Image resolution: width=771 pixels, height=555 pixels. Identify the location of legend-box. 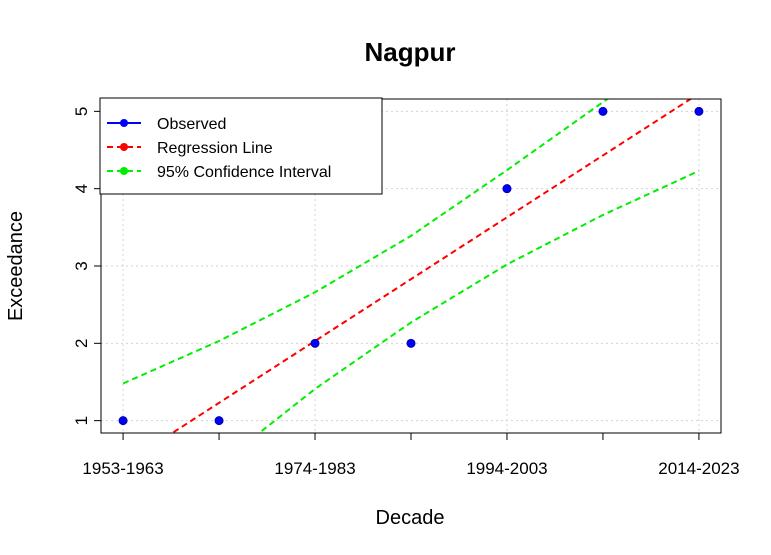
(241, 146).